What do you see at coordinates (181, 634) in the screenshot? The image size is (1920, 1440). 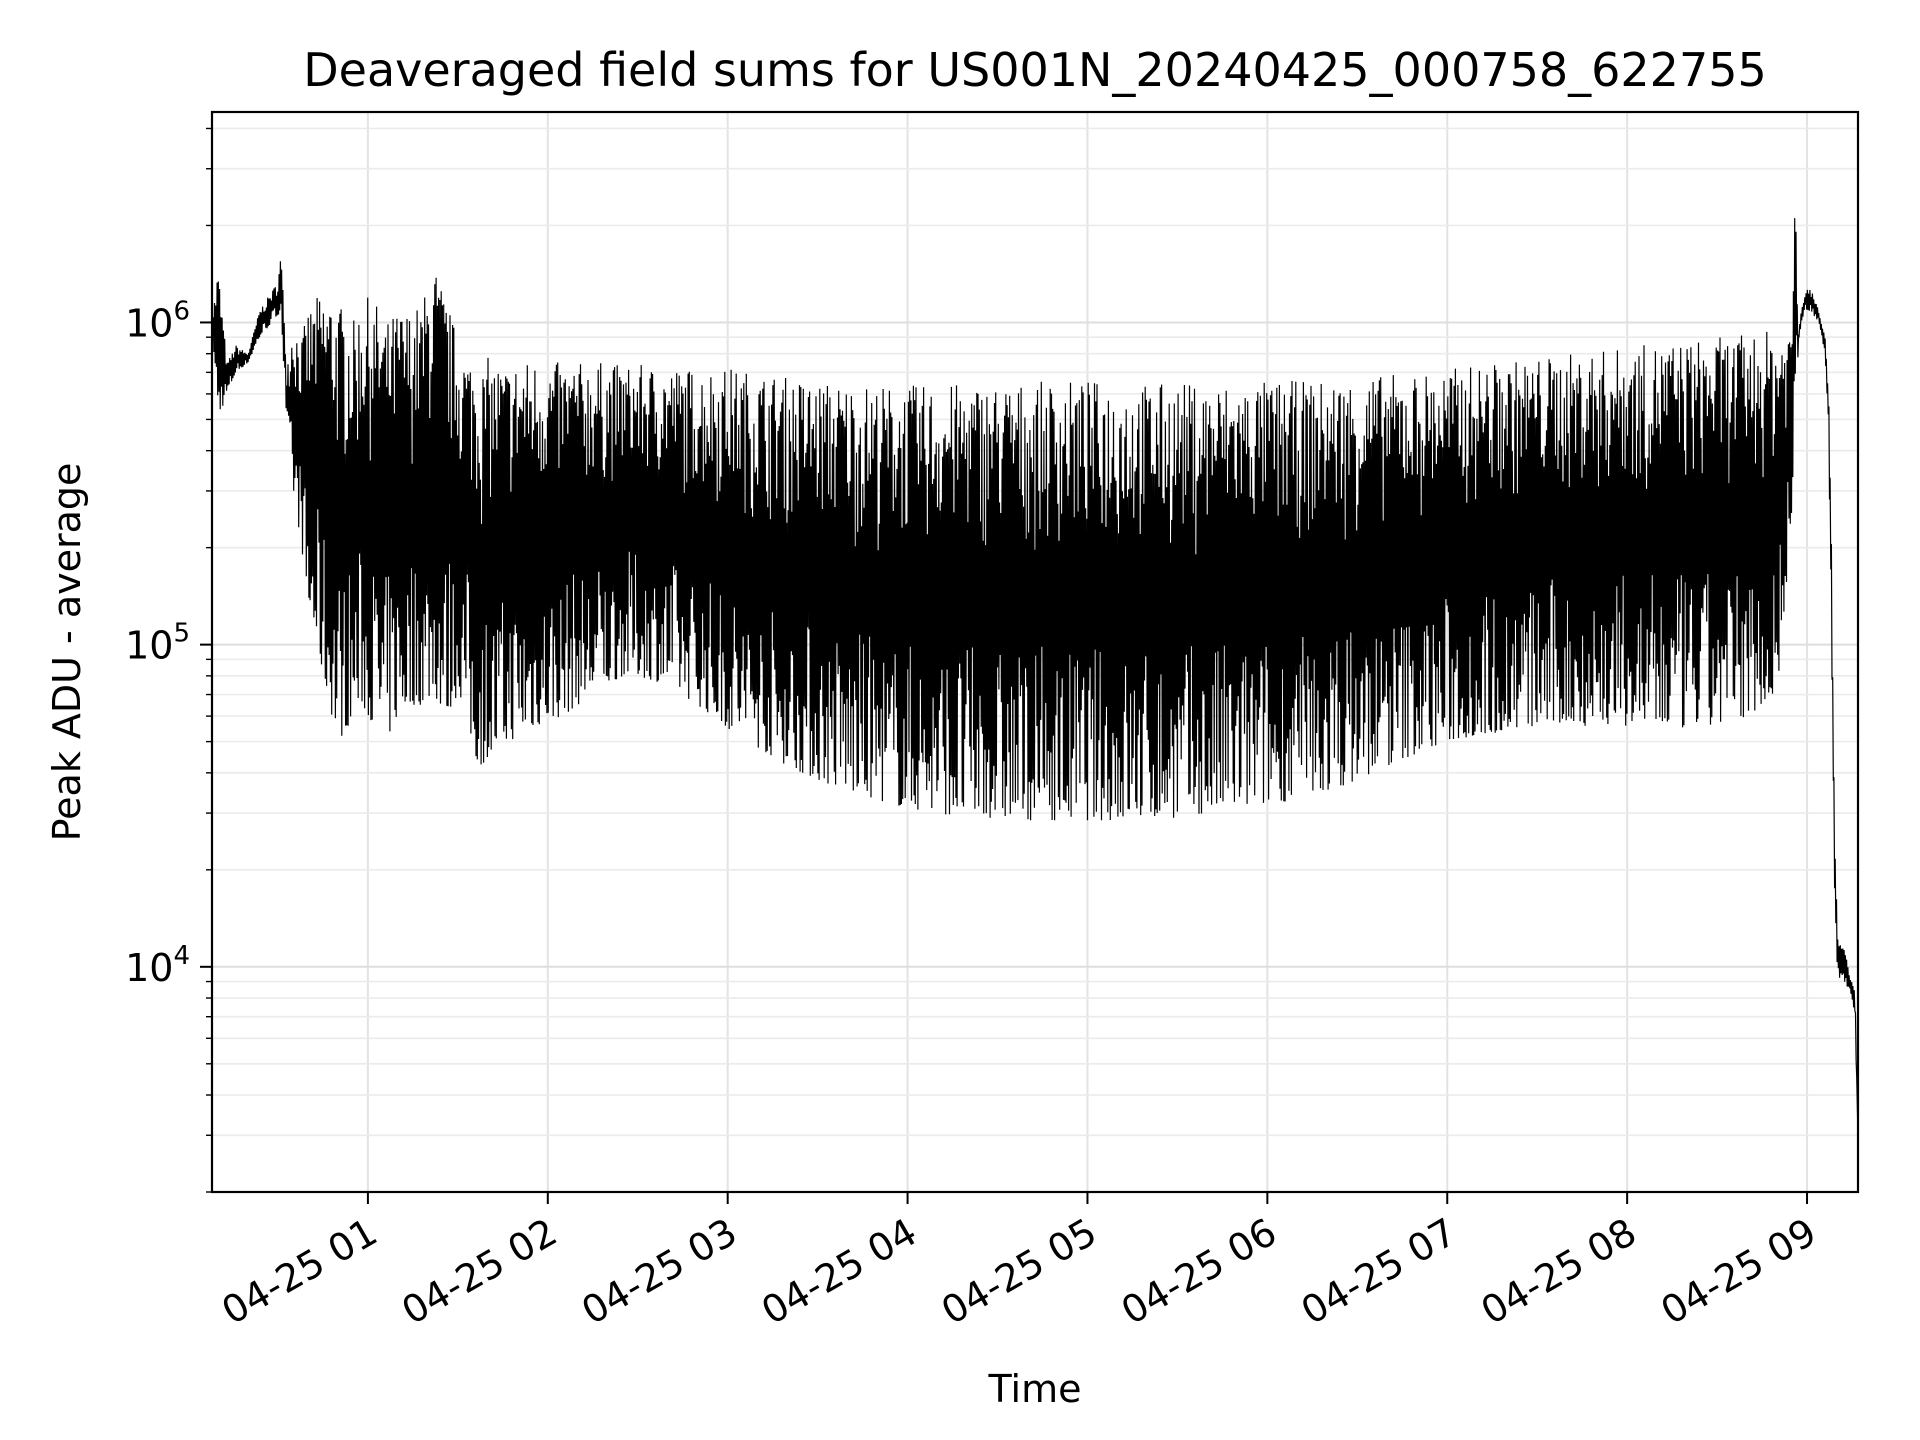 I see `y-tick-label-exponent: 5` at bounding box center [181, 634].